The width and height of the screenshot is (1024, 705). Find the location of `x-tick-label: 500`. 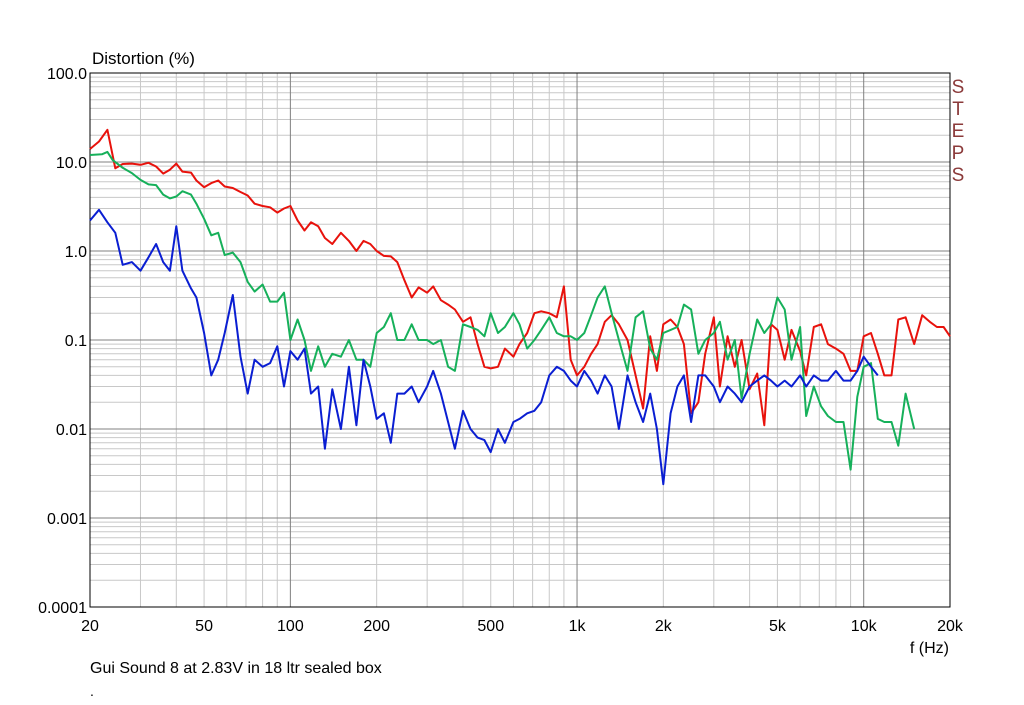

x-tick-label: 500 is located at coordinates (490, 626).